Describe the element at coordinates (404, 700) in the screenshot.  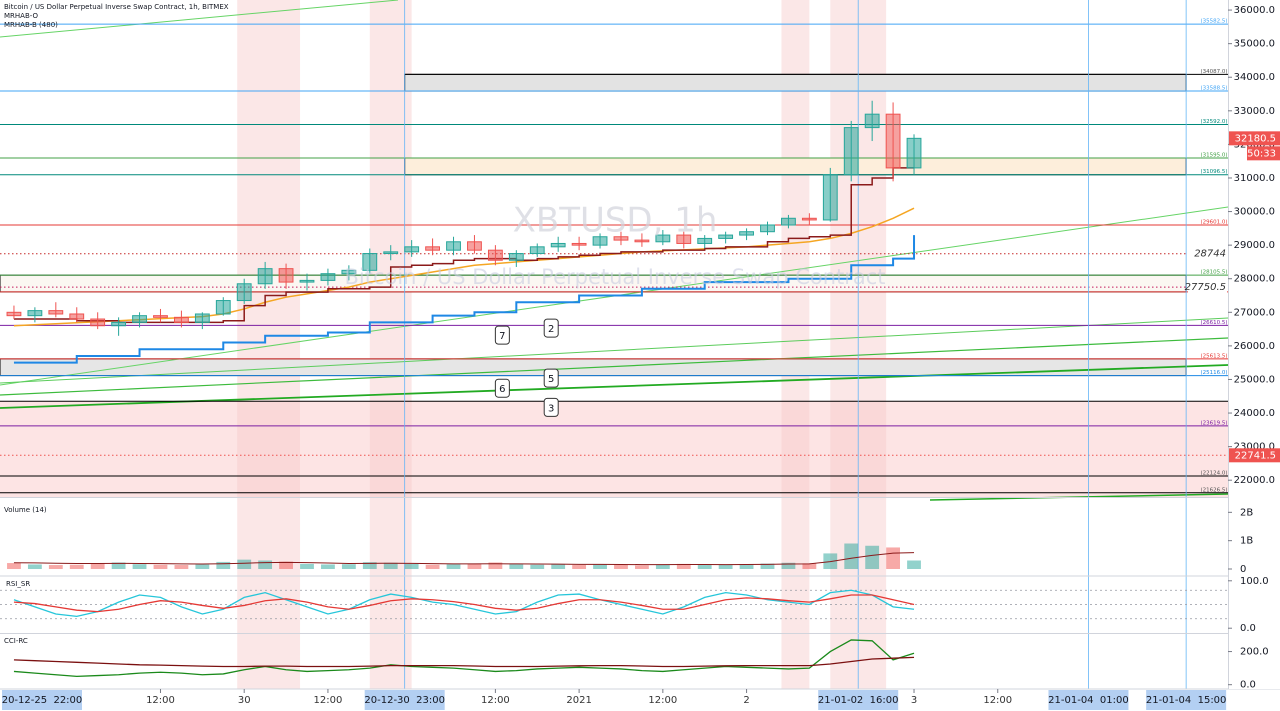
I see `time-highlight-label: 20-12-30 23:00` at that location.